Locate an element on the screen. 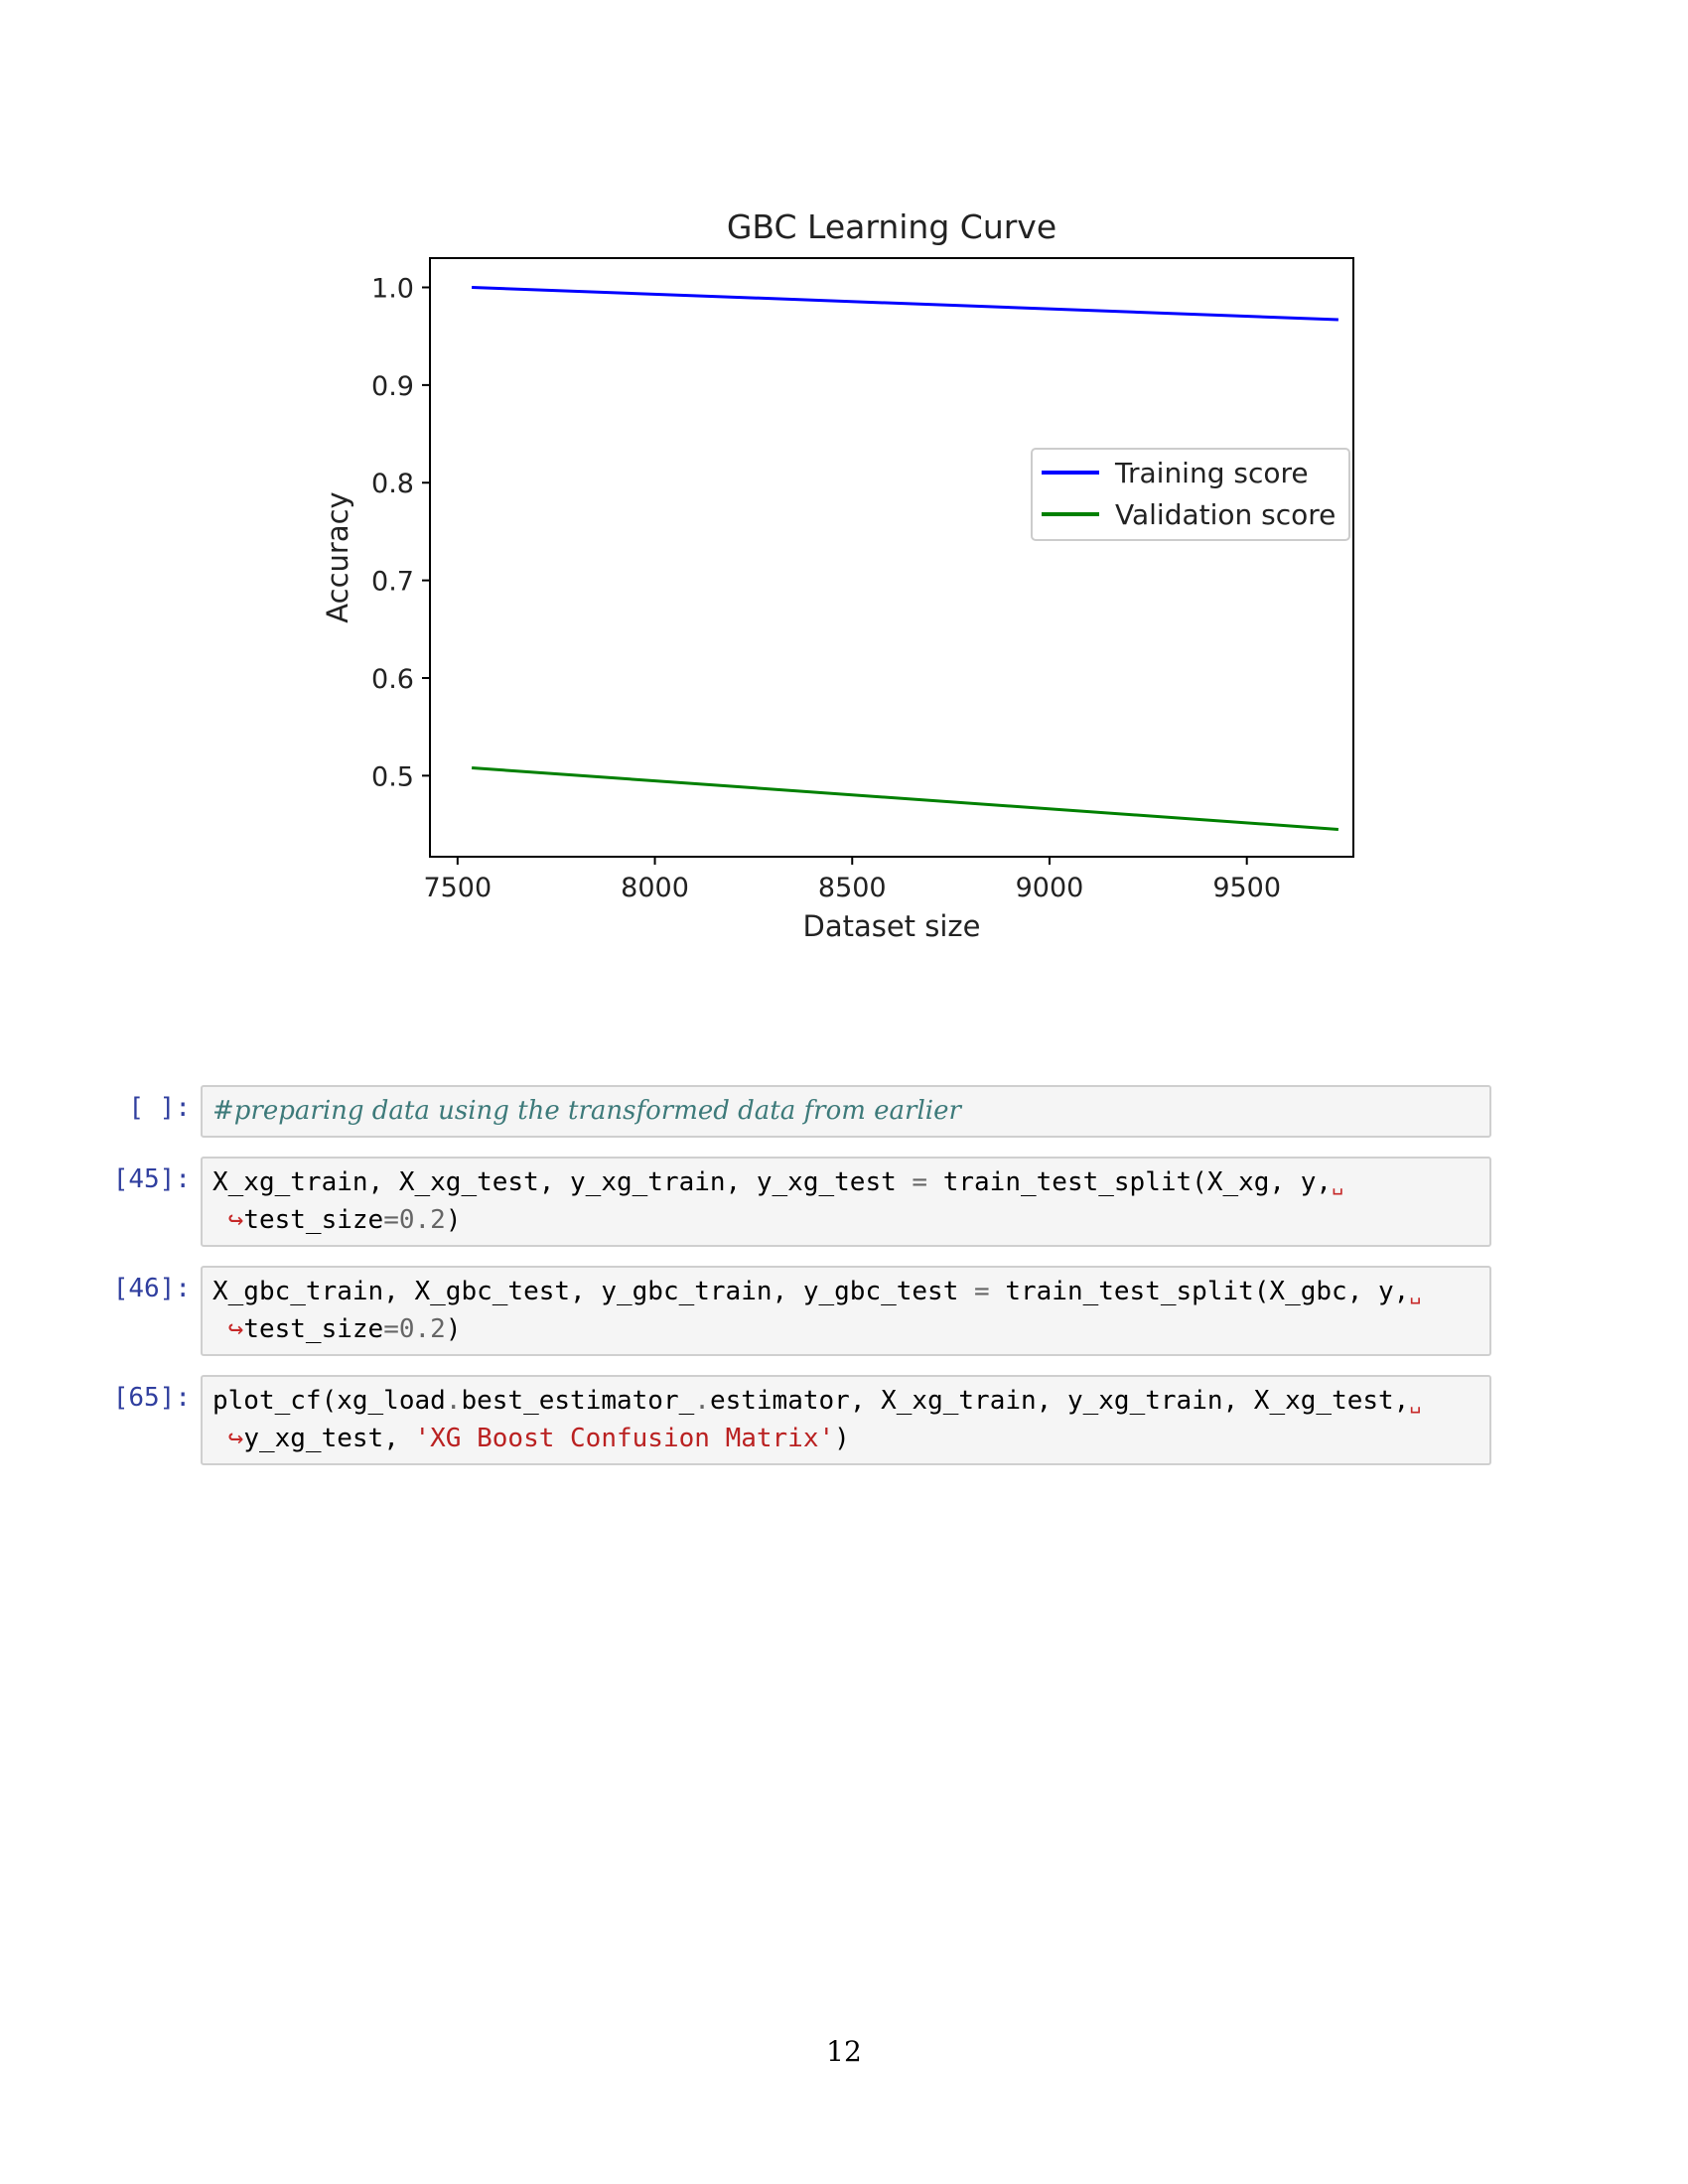 This screenshot has height=2184, width=1688. code-token: 'XG Boost Confusion Matrix' is located at coordinates (624, 1438).